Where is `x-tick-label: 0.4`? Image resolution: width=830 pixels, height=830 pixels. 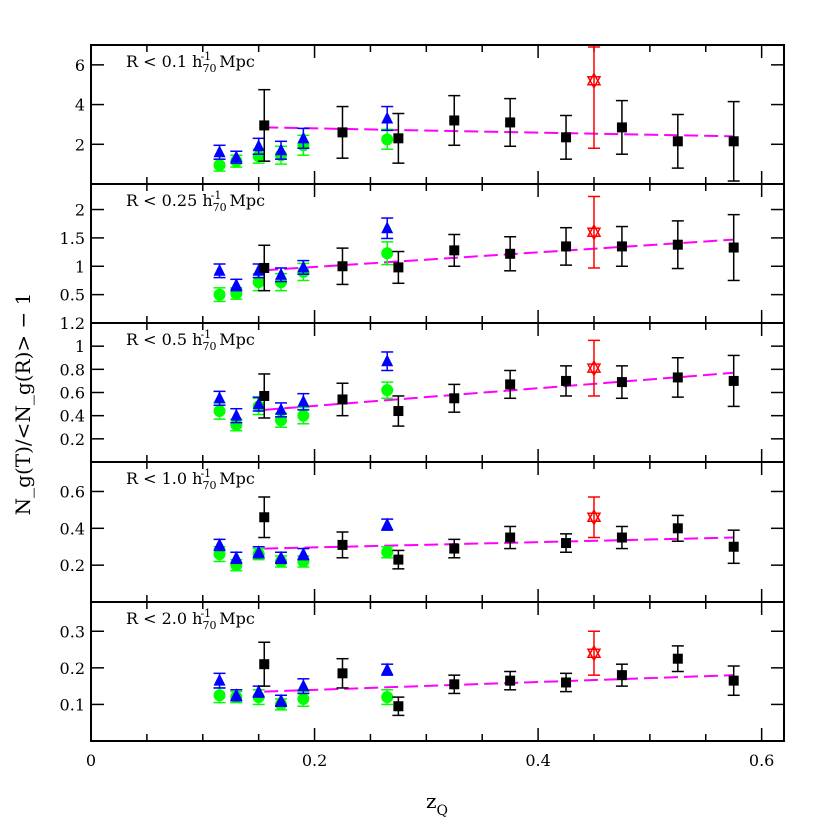 x-tick-label: 0.4 is located at coordinates (537, 760).